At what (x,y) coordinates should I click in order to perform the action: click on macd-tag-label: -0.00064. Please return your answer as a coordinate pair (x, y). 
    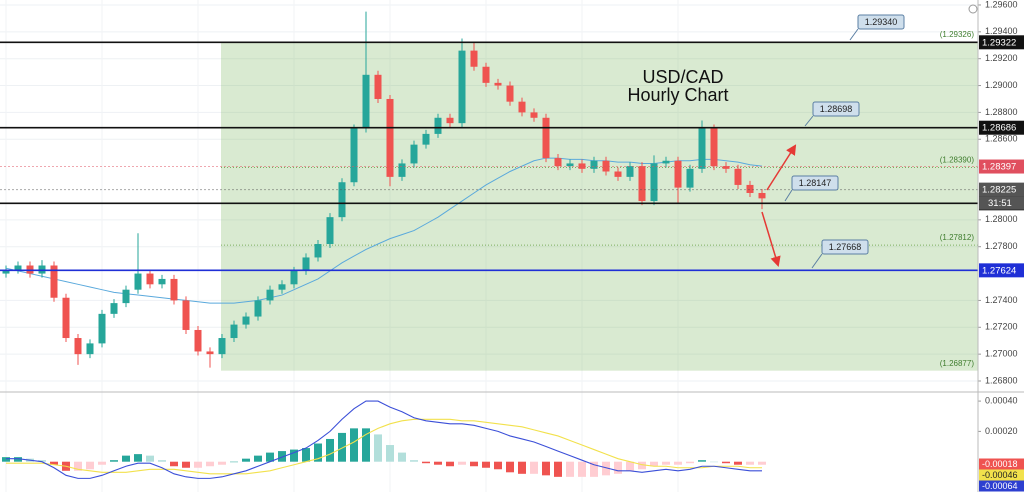
    Looking at the image, I should click on (1000, 486).